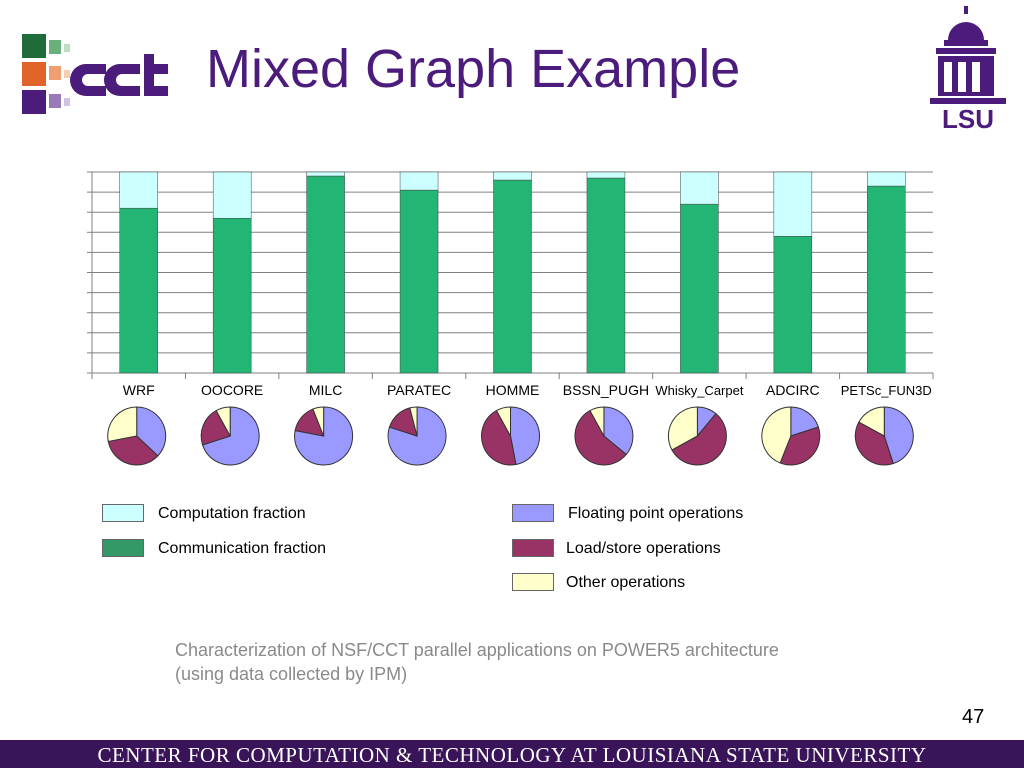  Describe the element at coordinates (606, 175) in the screenshot. I see `bar-computation-BSSN_PUGH` at that location.